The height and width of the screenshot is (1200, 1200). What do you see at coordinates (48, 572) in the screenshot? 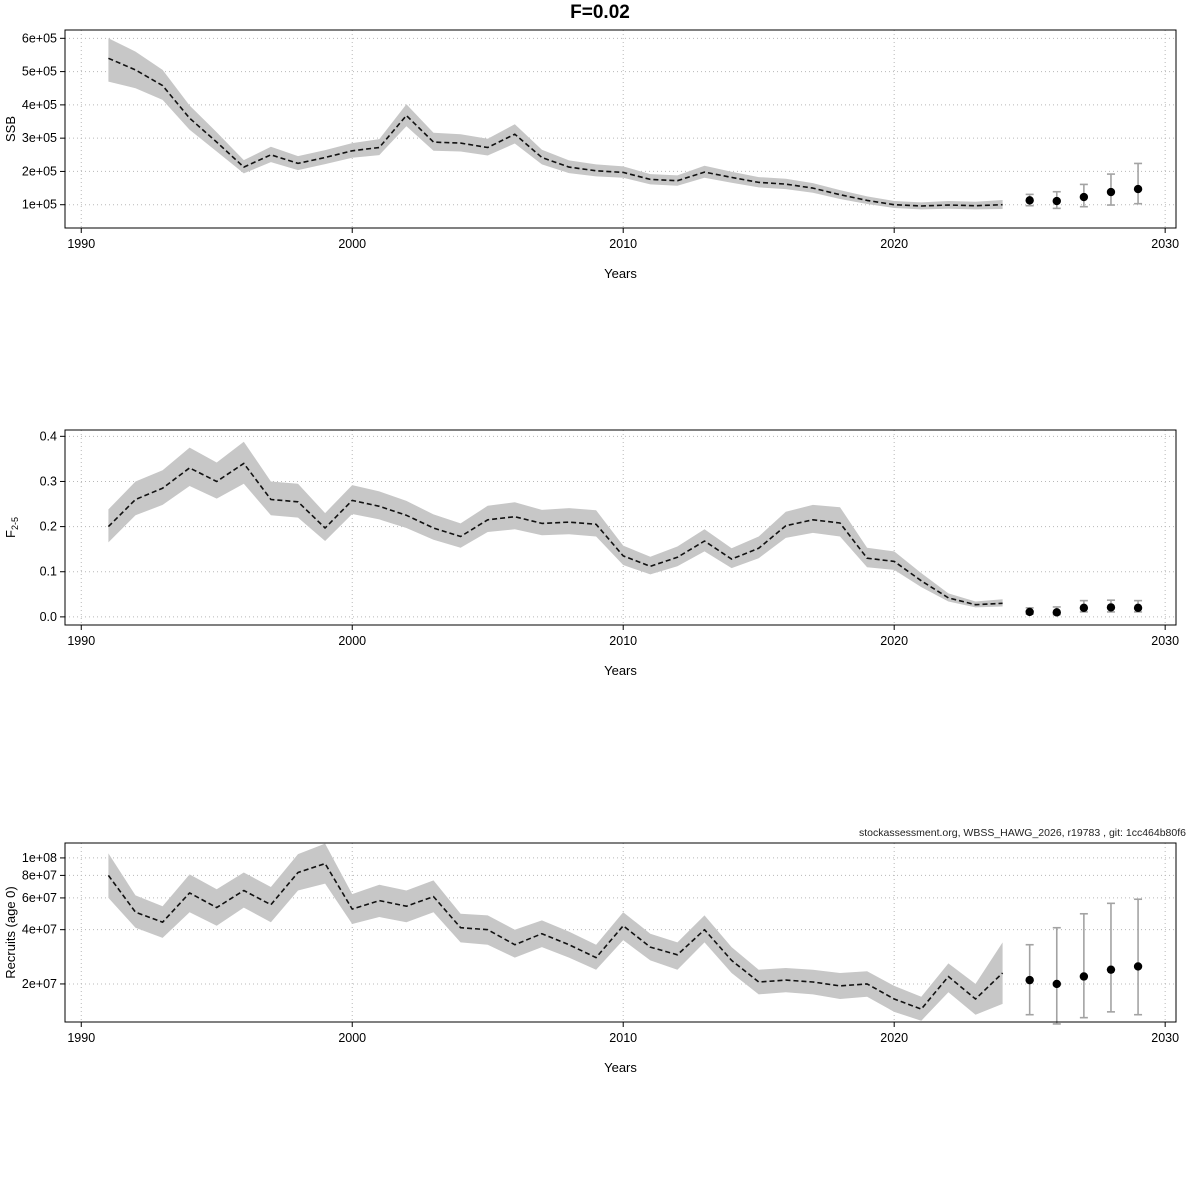
I see `y-tick-label: 0.1` at bounding box center [48, 572].